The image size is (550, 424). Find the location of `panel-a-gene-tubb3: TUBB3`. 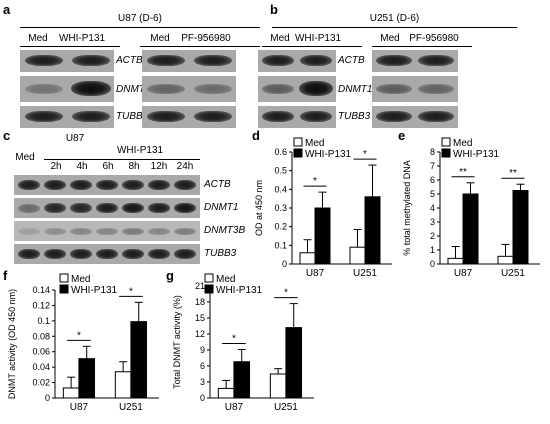

panel-a-gene-tubb3: TUBB3 is located at coordinates (132, 116).